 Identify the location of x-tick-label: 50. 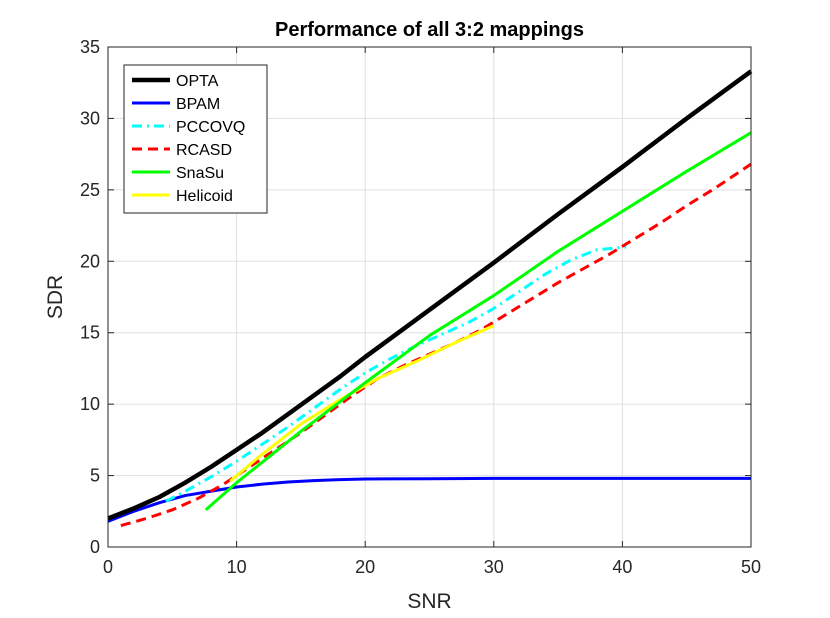
(751, 567).